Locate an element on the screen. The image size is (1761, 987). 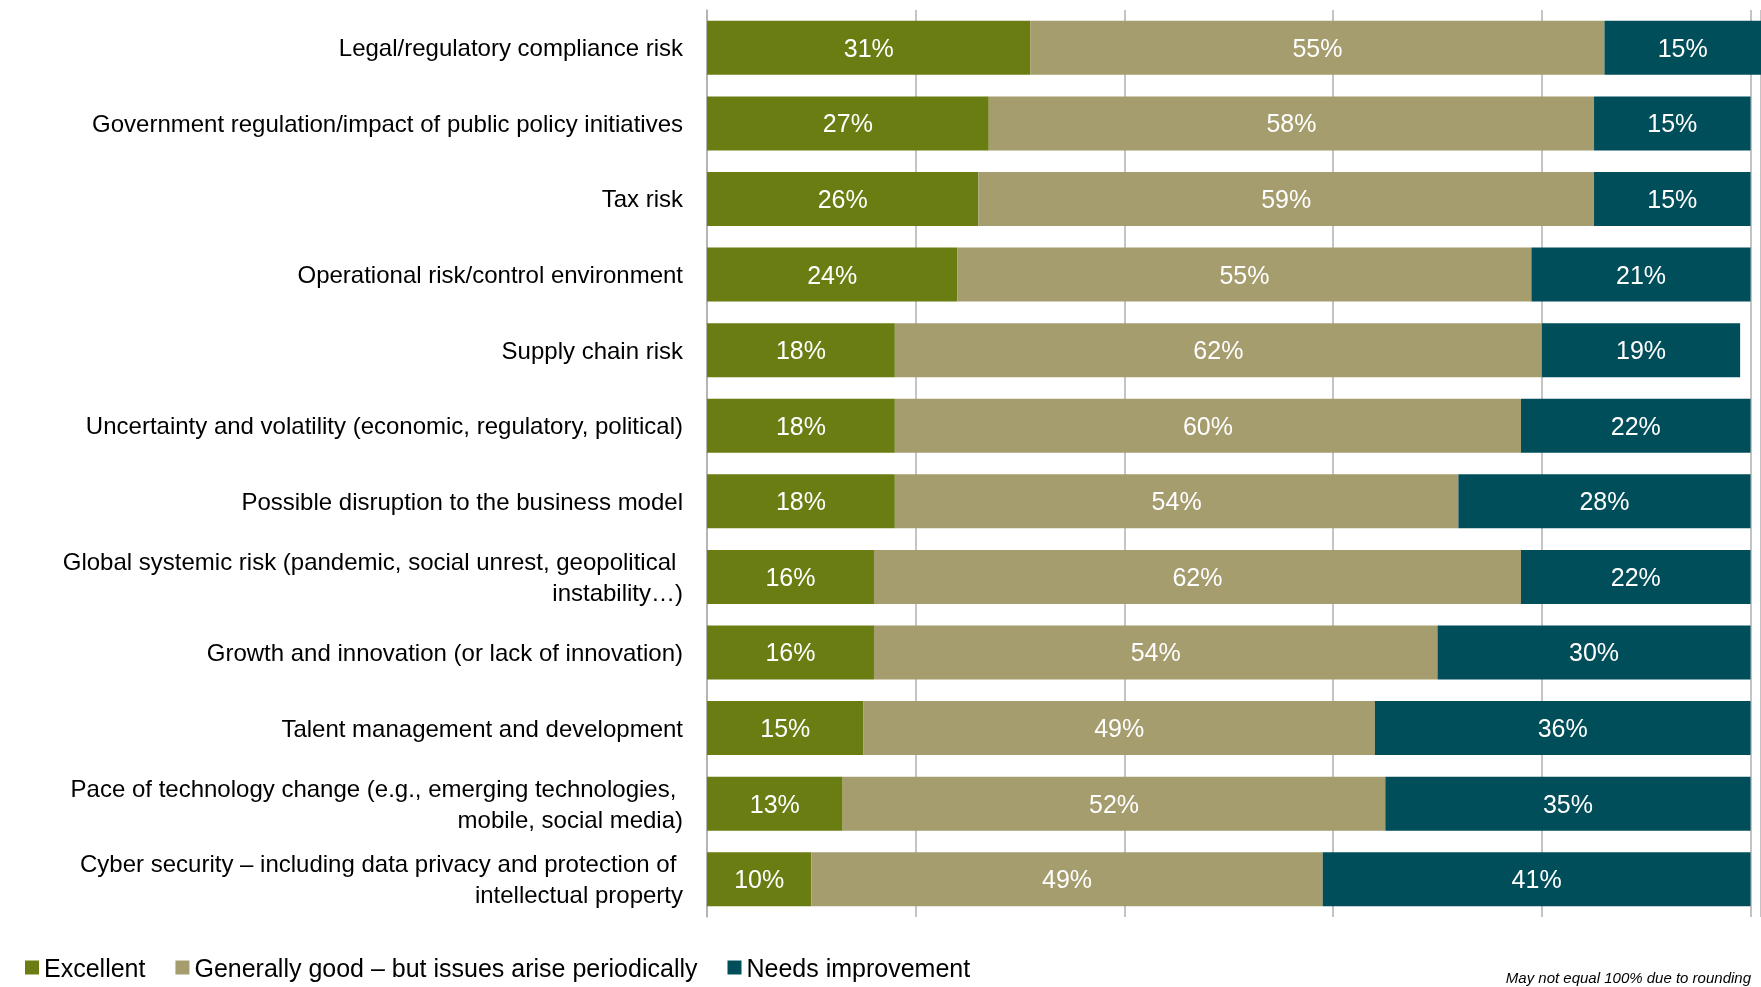
data-label: 27% is located at coordinates (847, 123).